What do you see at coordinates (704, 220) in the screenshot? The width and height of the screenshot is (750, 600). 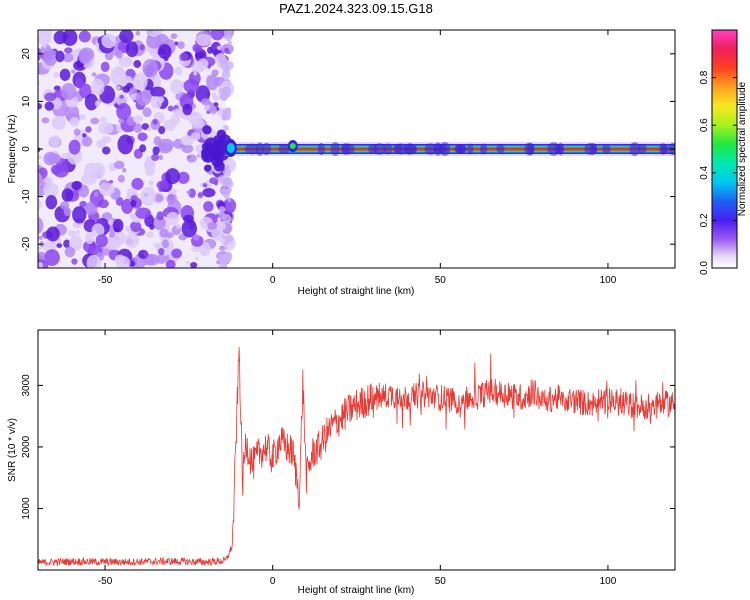 I see `colorbar-tick-label-1: 0.2` at bounding box center [704, 220].